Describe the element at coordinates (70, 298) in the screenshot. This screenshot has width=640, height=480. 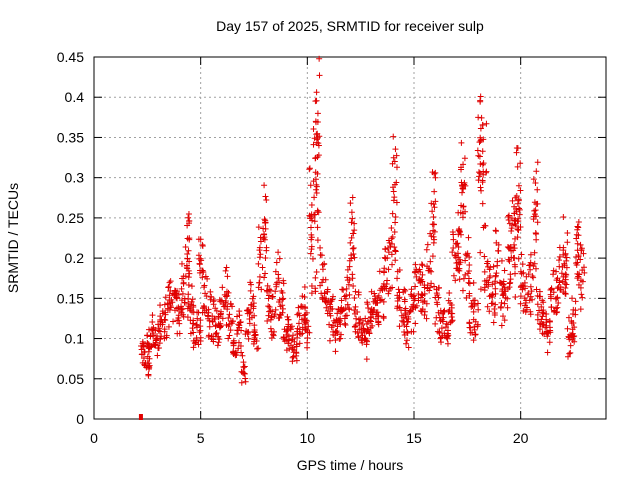
I see `y-tick-label: 0.15` at that location.